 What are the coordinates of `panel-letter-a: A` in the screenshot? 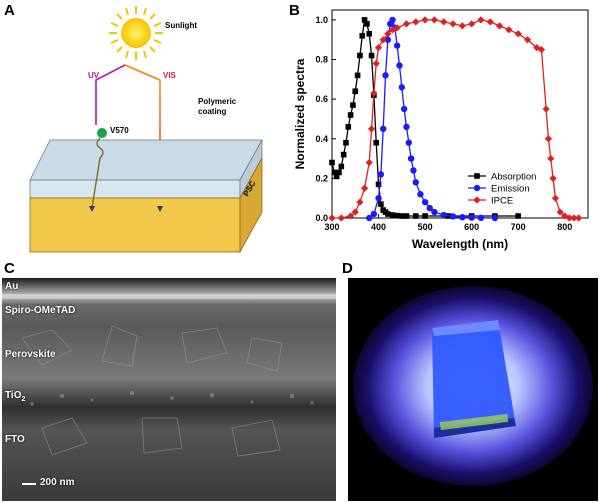 It's located at (9, 10).